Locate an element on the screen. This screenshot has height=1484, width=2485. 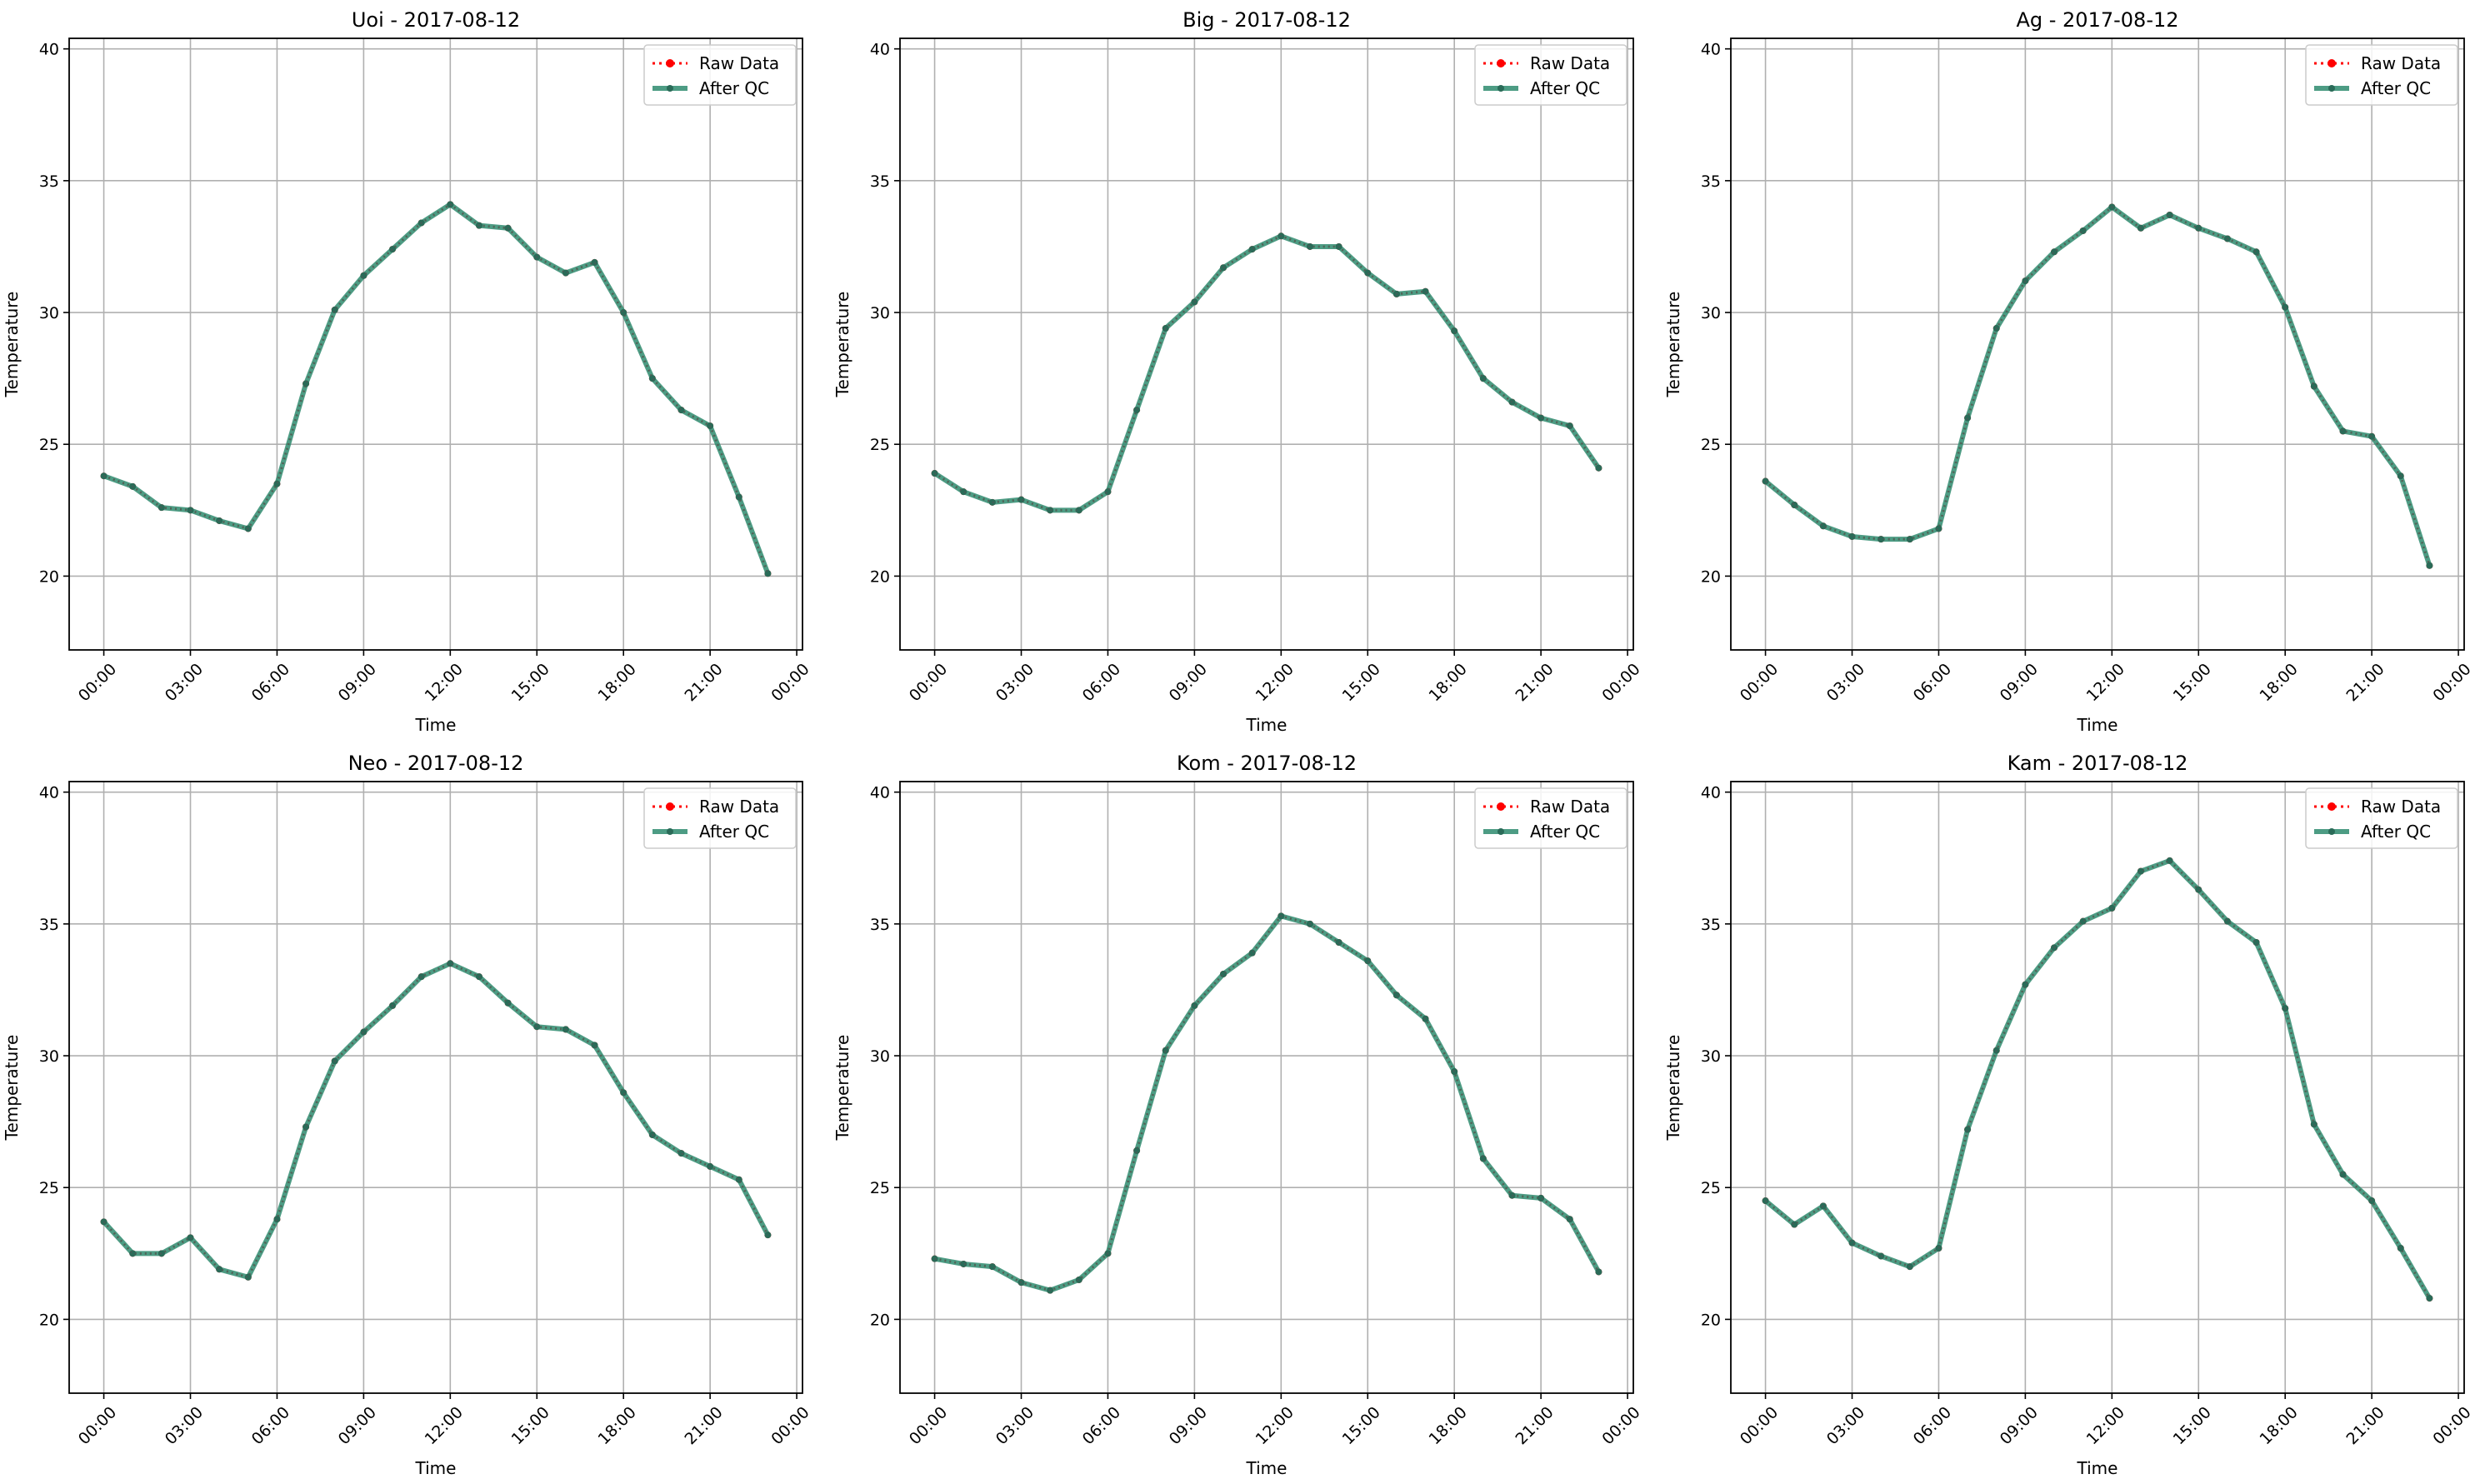
legend-label-after-qc: After QC is located at coordinates (1565, 88).